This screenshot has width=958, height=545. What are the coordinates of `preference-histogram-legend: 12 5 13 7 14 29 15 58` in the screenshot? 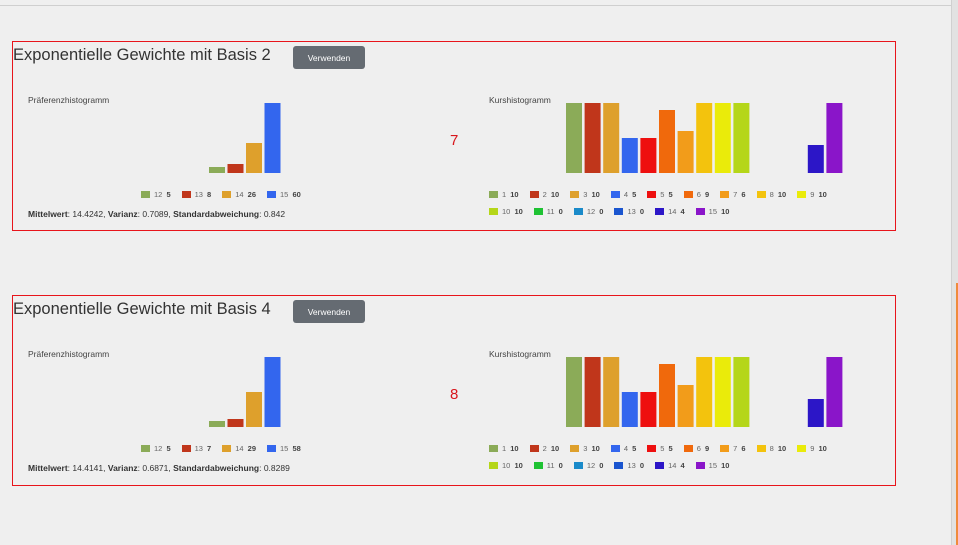 It's located at (226, 448).